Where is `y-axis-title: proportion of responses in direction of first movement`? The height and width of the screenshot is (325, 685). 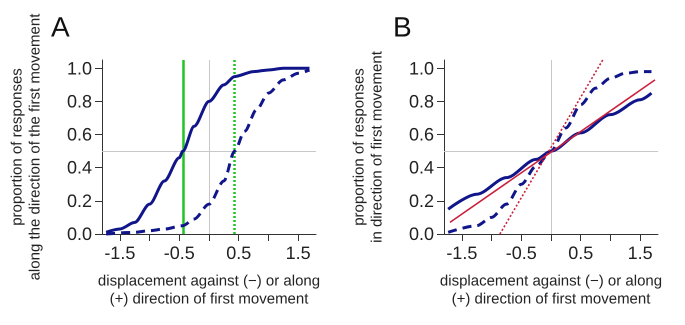
y-axis-title: proportion of responses in direction of first movement is located at coordinates (368, 146).